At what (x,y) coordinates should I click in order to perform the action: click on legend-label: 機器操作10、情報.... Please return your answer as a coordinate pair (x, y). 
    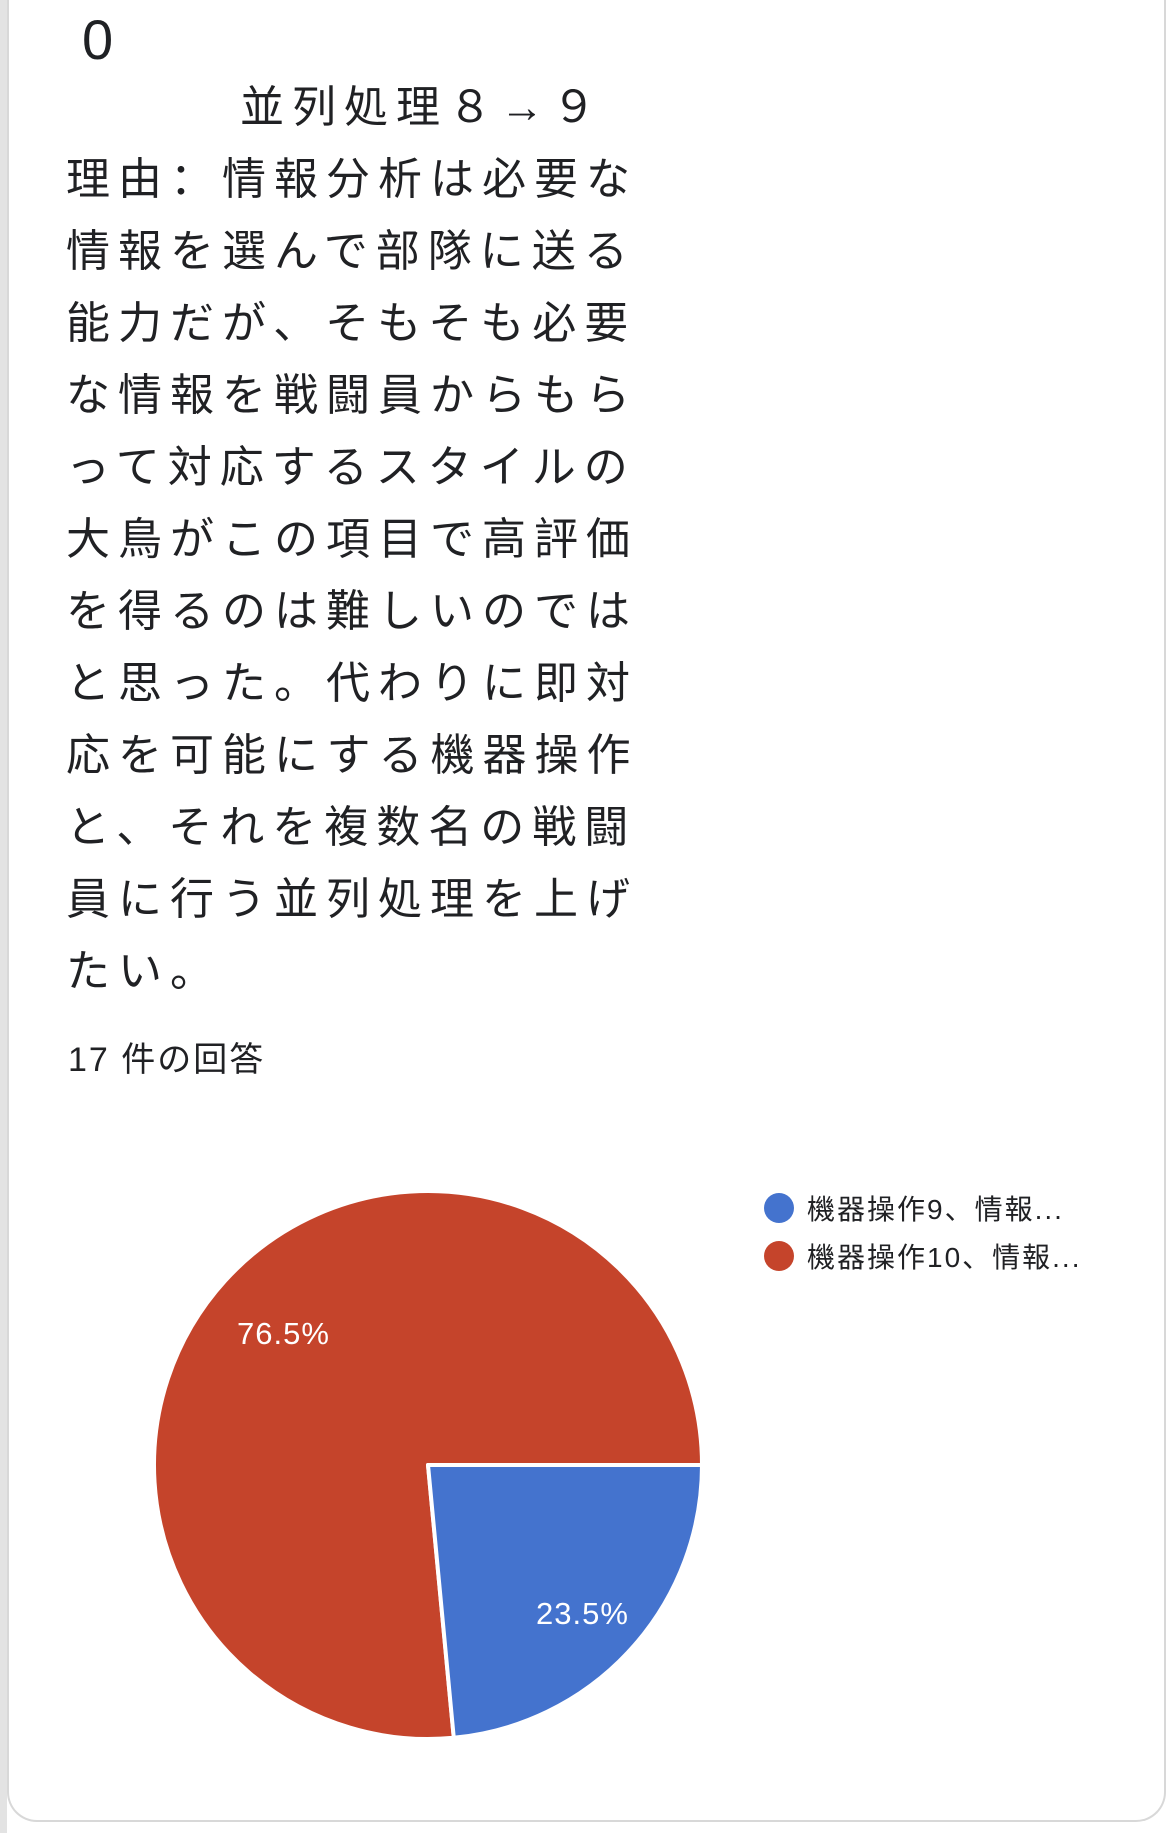
    Looking at the image, I should click on (944, 1257).